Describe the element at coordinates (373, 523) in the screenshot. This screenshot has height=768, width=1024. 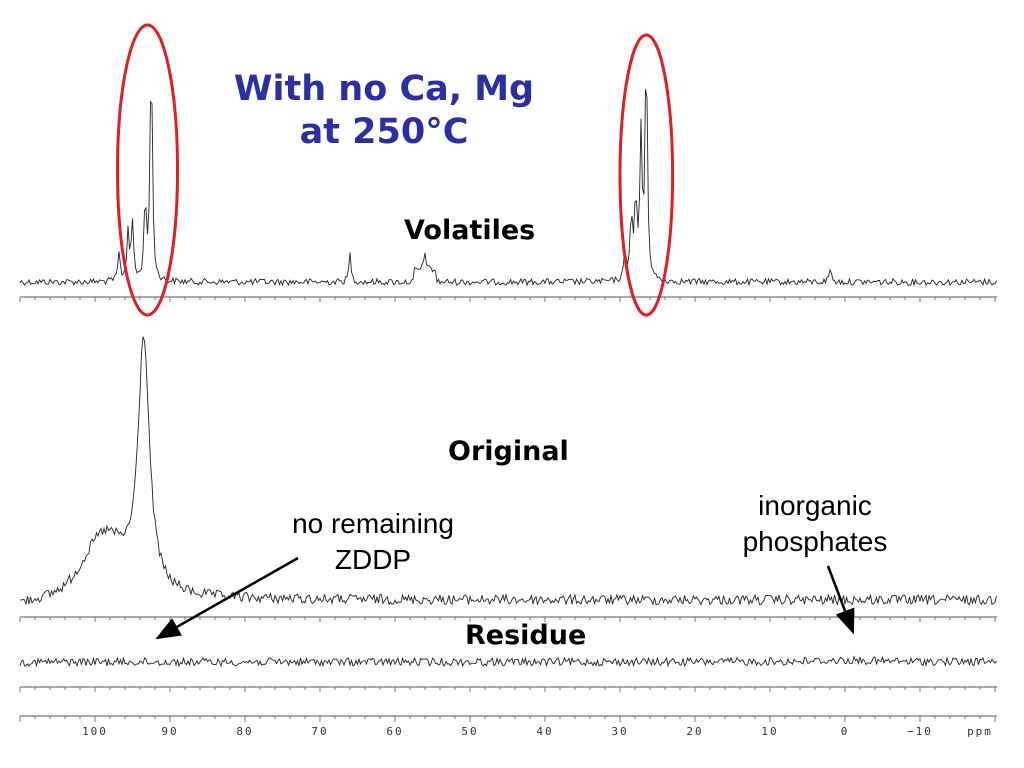
I see `annotation-no-remaining-zddp-line-1: no remaining` at that location.